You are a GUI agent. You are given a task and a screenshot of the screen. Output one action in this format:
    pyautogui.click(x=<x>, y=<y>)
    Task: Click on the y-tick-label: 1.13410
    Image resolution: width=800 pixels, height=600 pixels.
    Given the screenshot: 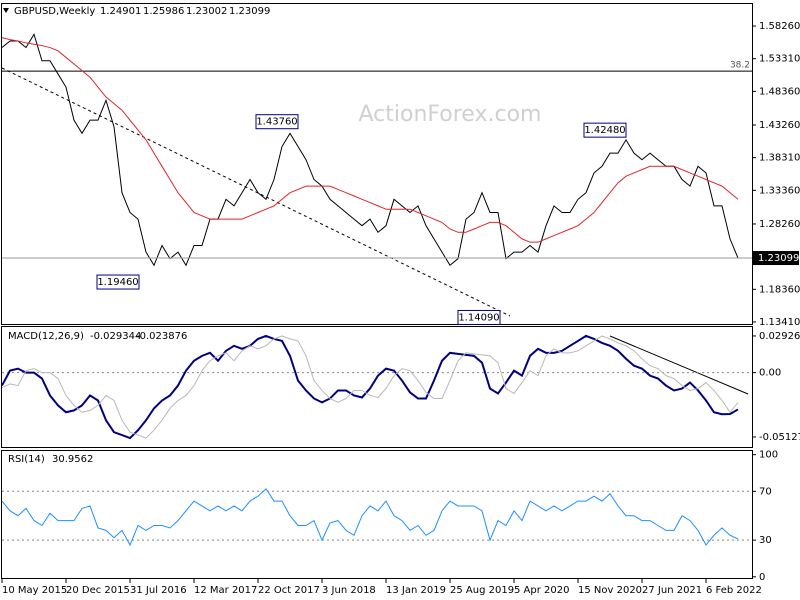 What is the action you would take?
    pyautogui.click(x=779, y=322)
    